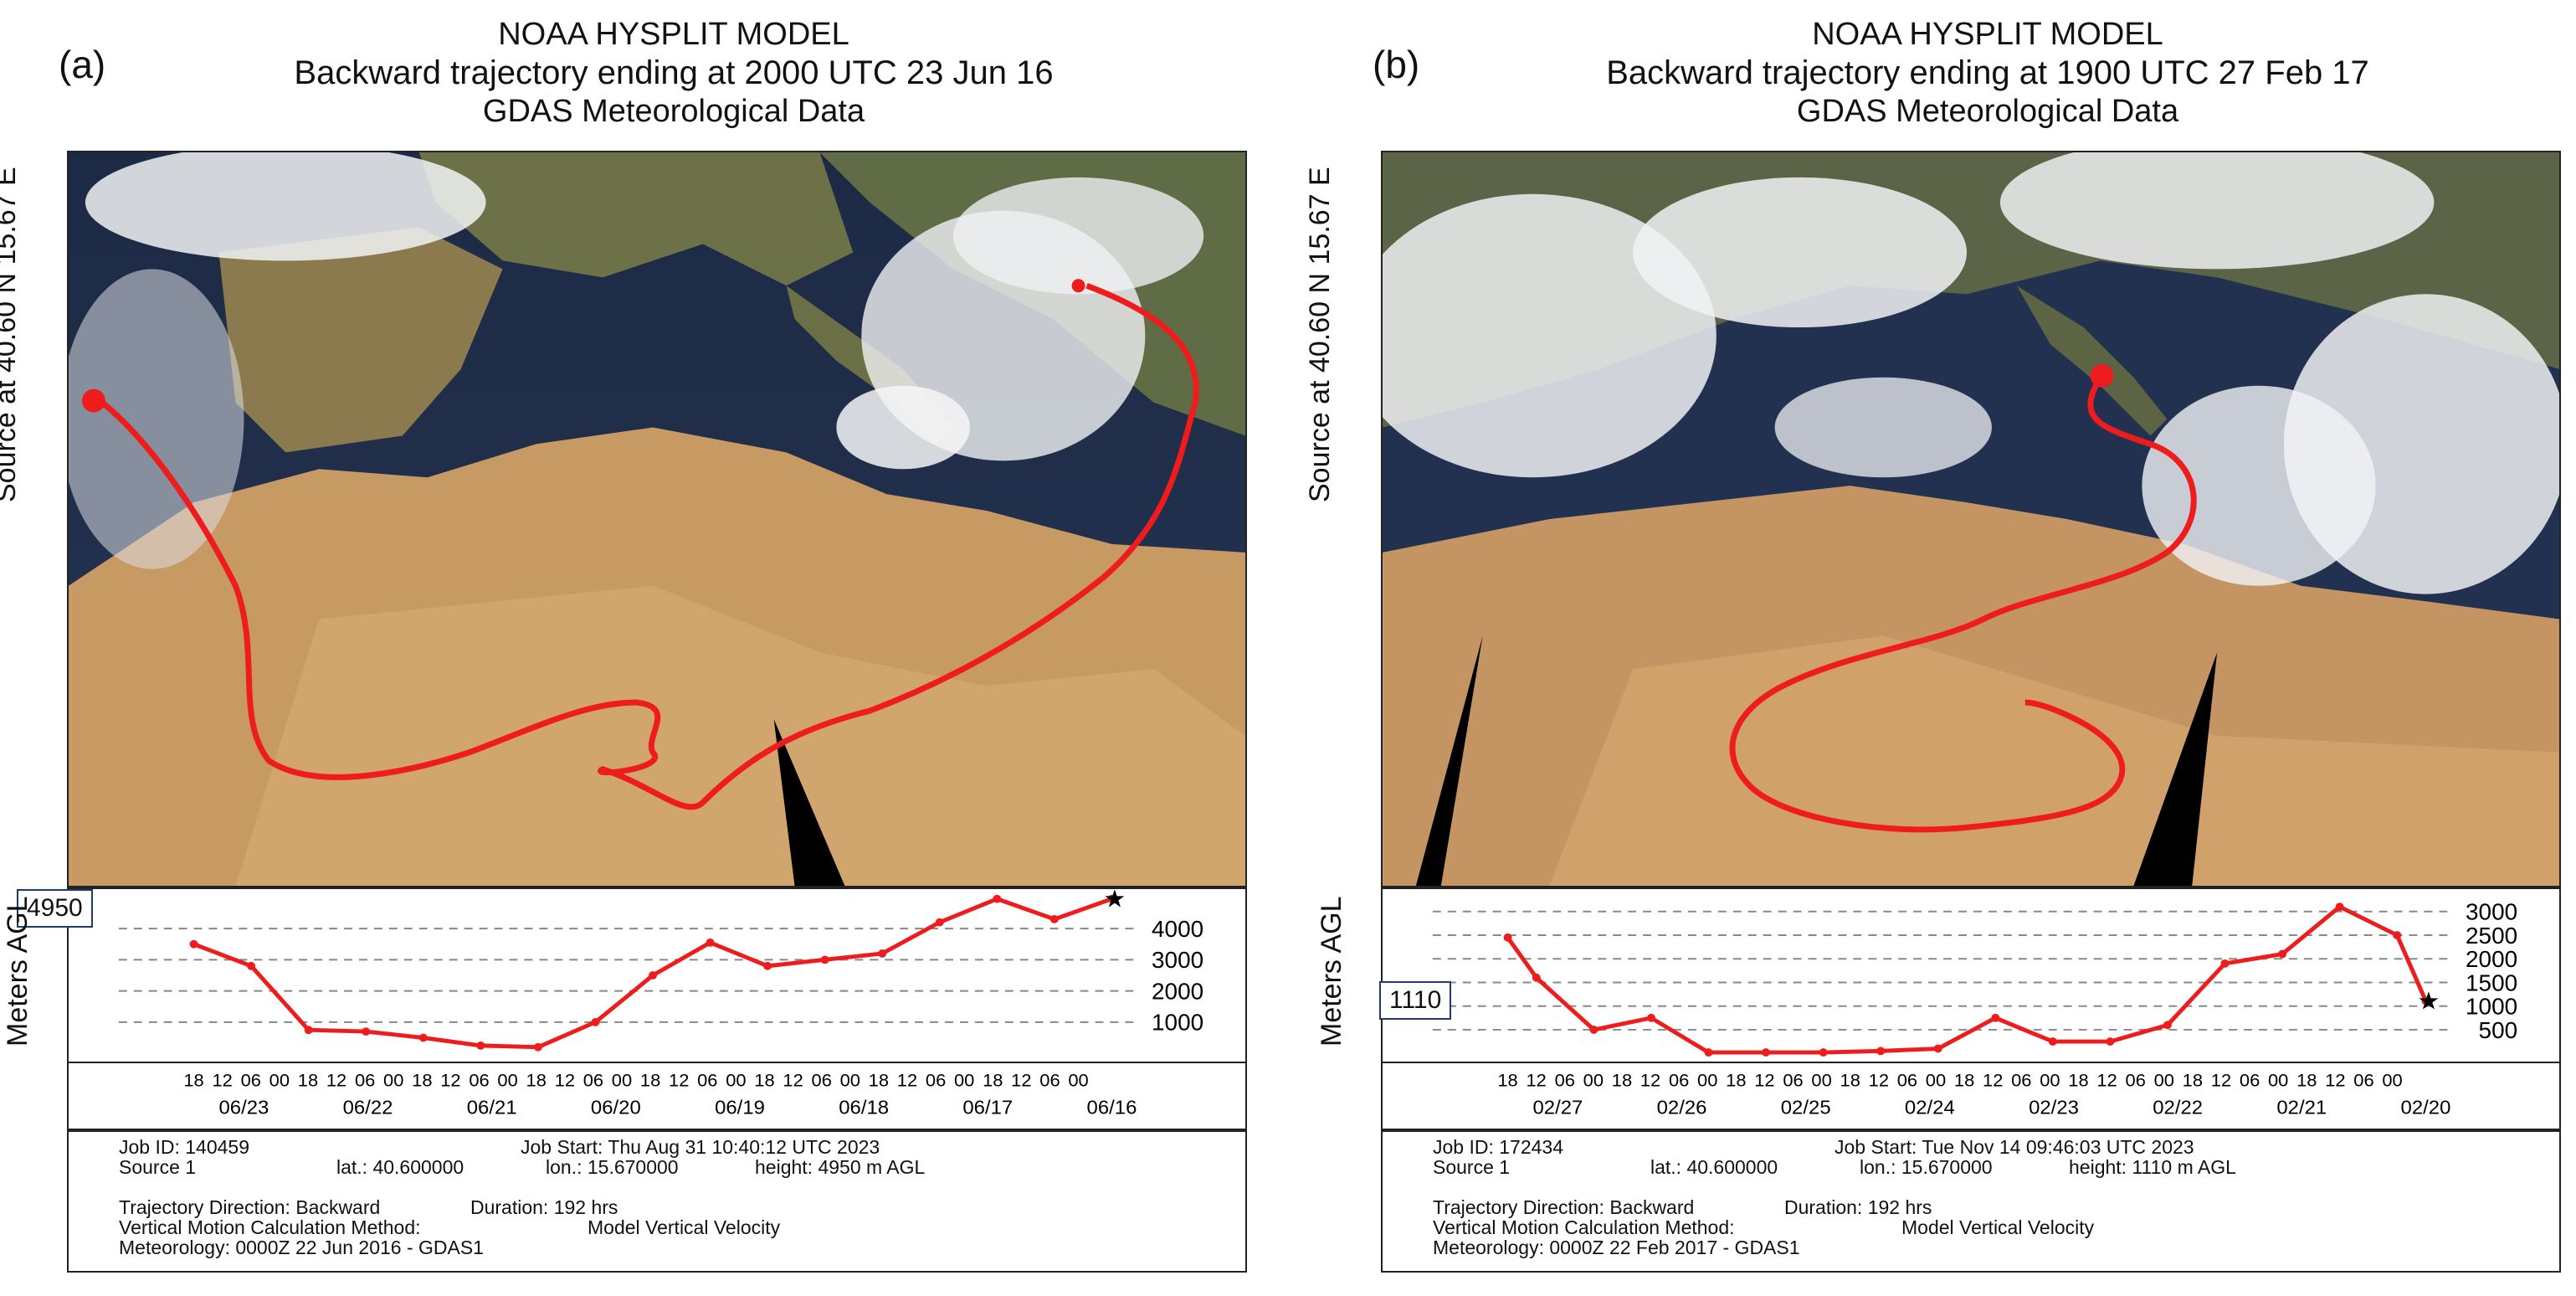 This screenshot has height=1296, width=2576. I want to click on date-tick-label: 02/20, so click(2426, 1109).